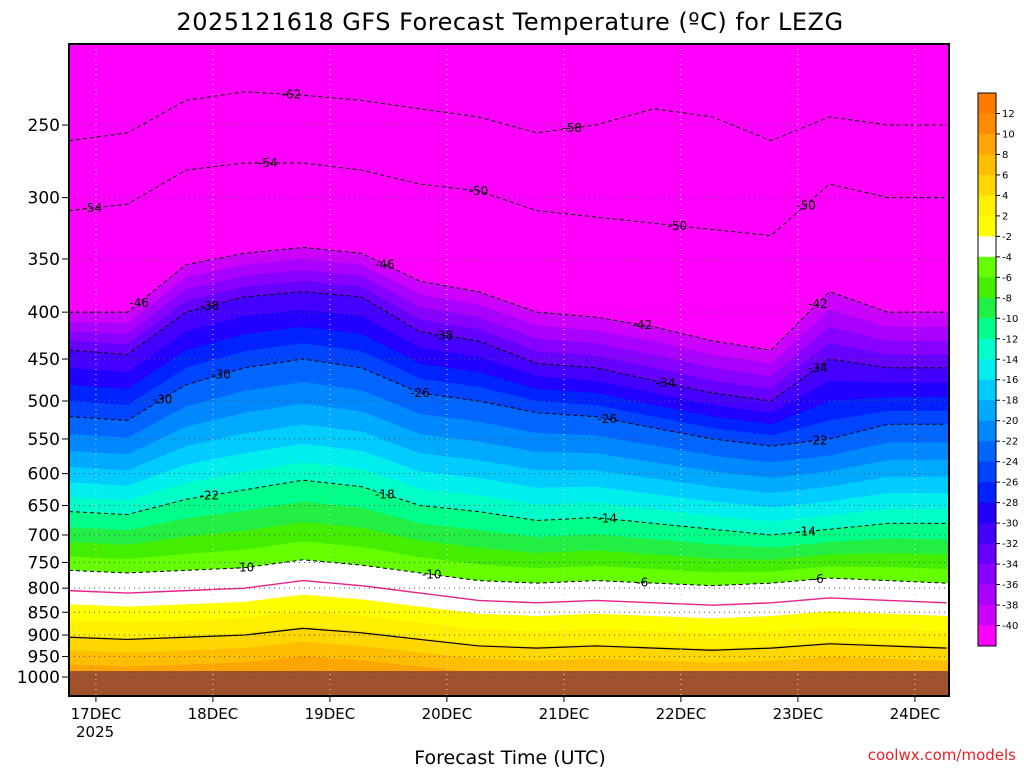  Describe the element at coordinates (798, 714) in the screenshot. I see `x-tick-label: 23DEC` at that location.